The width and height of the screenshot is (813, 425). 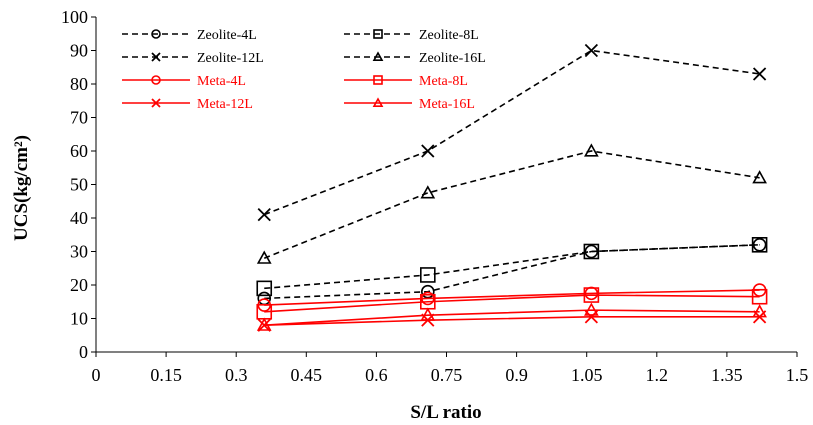 I want to click on legend-label: Zeolite-16L, so click(x=452, y=58).